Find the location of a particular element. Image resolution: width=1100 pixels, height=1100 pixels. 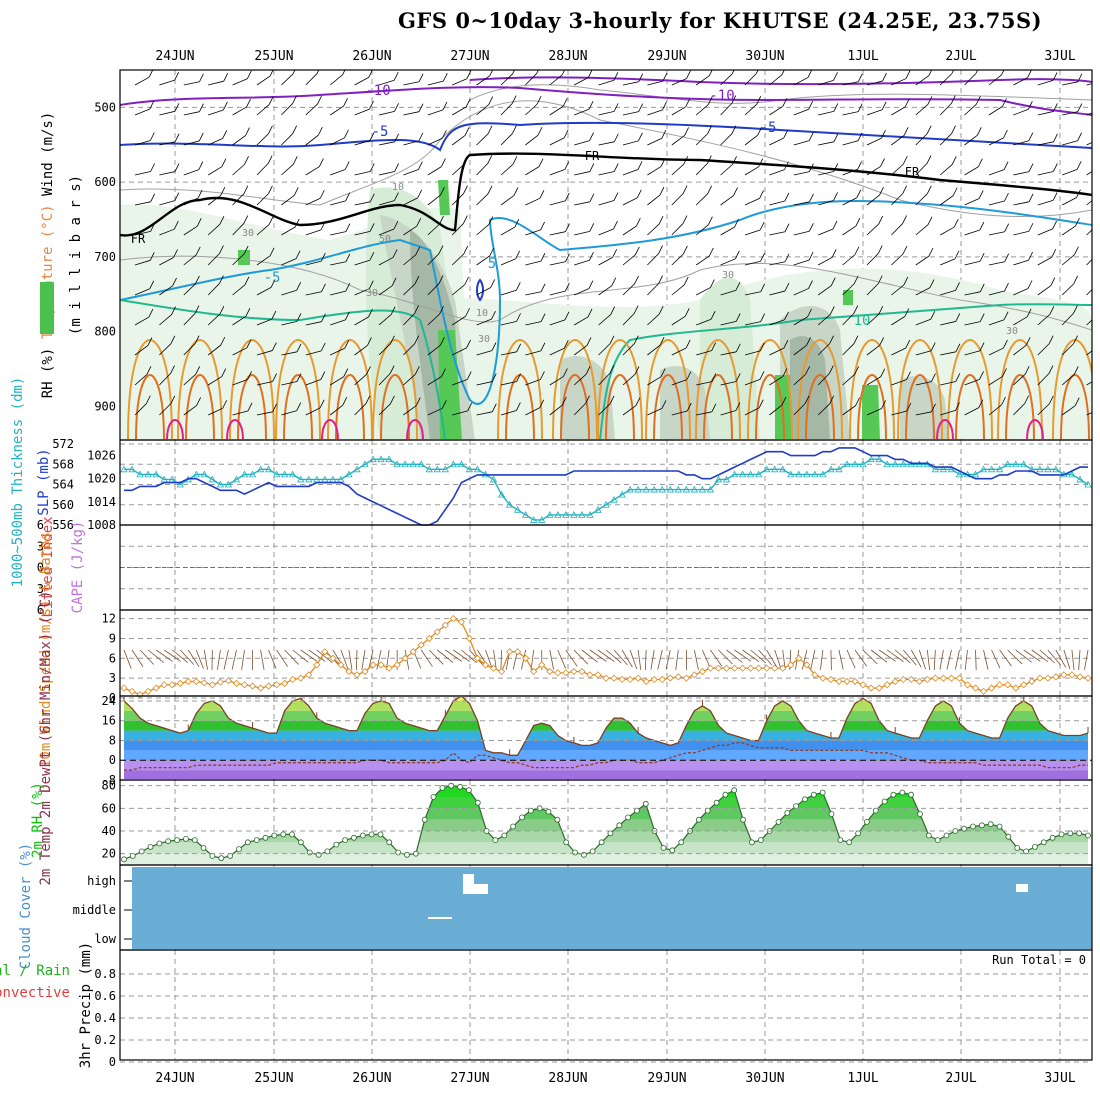

ytick-thickness: 568 is located at coordinates (63, 464).